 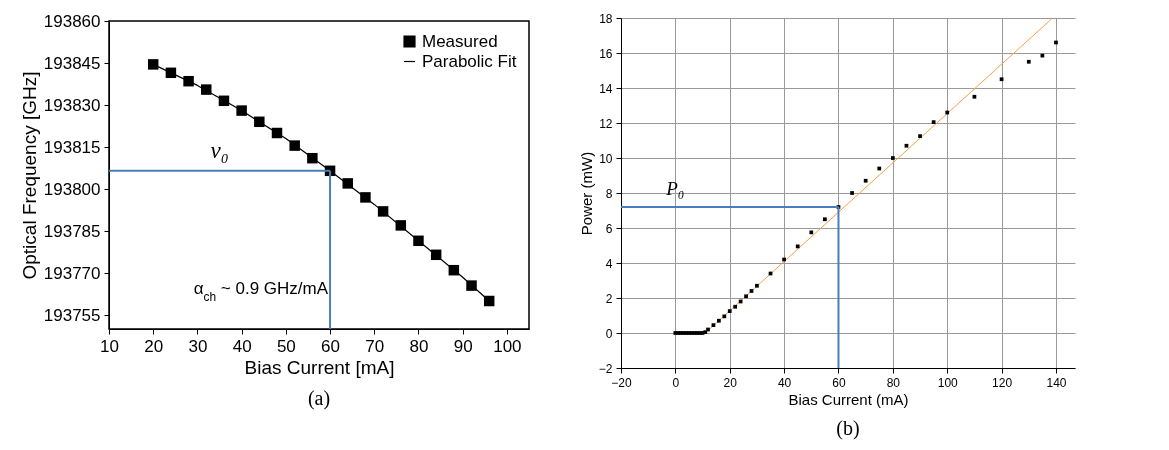 I want to click on x-tick-label: 90, so click(x=463, y=346).